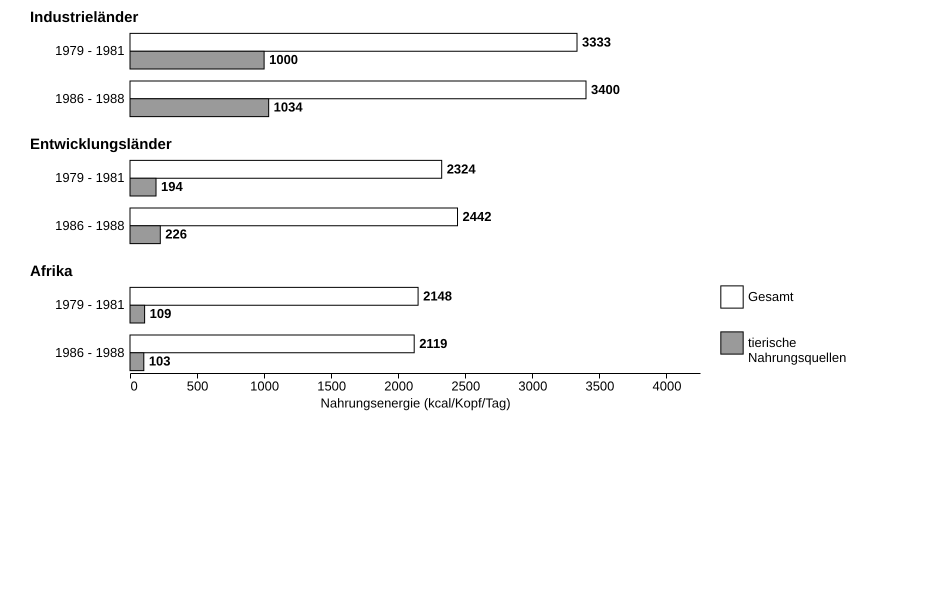  What do you see at coordinates (331, 386) in the screenshot?
I see `x-tick-label: 1500` at bounding box center [331, 386].